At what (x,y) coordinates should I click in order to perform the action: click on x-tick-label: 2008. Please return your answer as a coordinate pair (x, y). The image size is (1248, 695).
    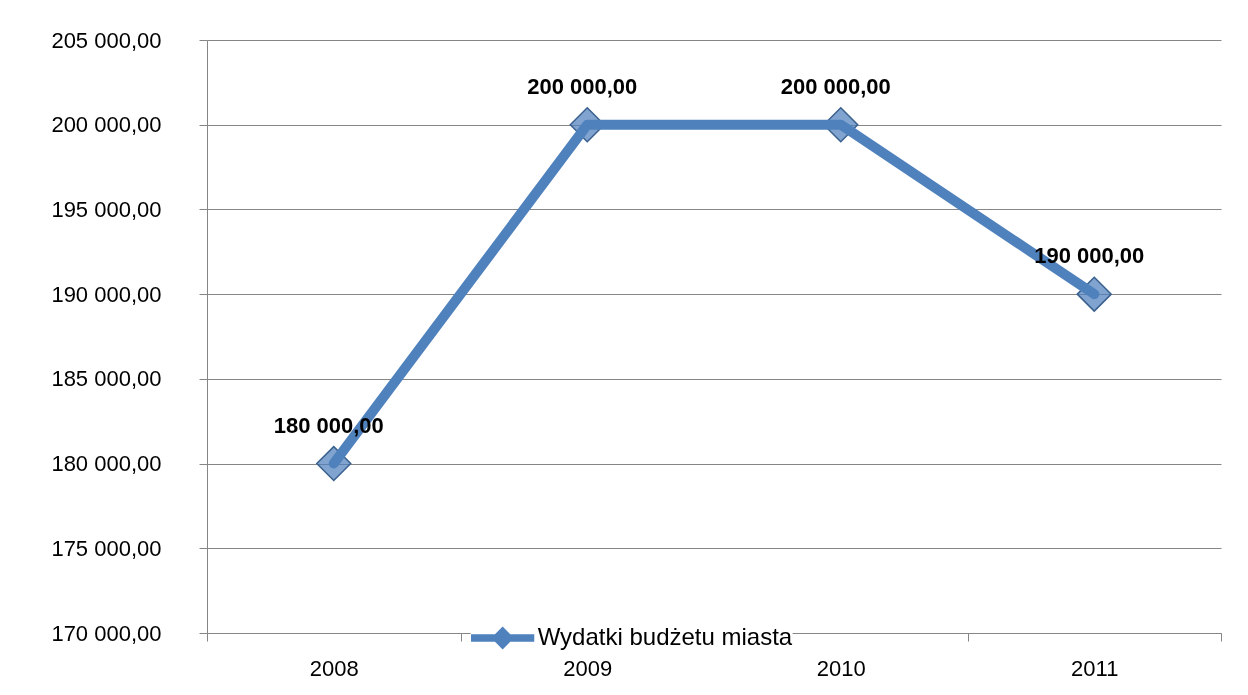
    Looking at the image, I should click on (334, 668).